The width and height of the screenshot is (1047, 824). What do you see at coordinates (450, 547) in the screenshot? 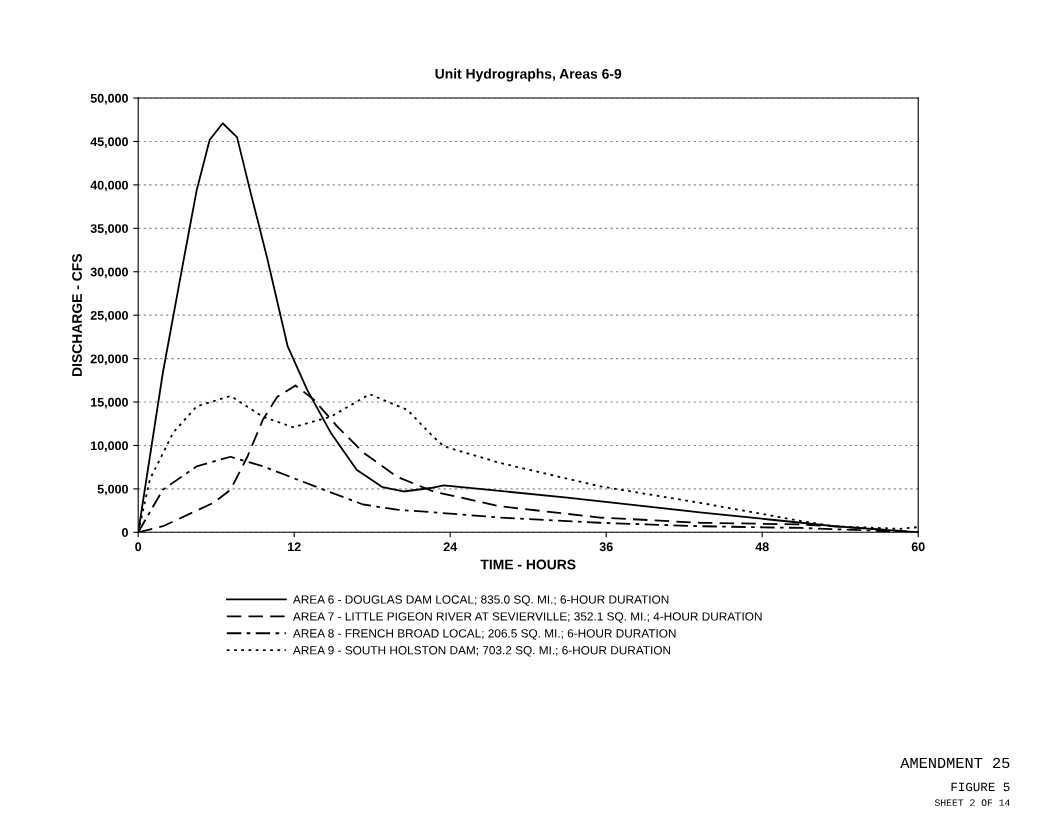
I see `x-tick-label: 24` at bounding box center [450, 547].